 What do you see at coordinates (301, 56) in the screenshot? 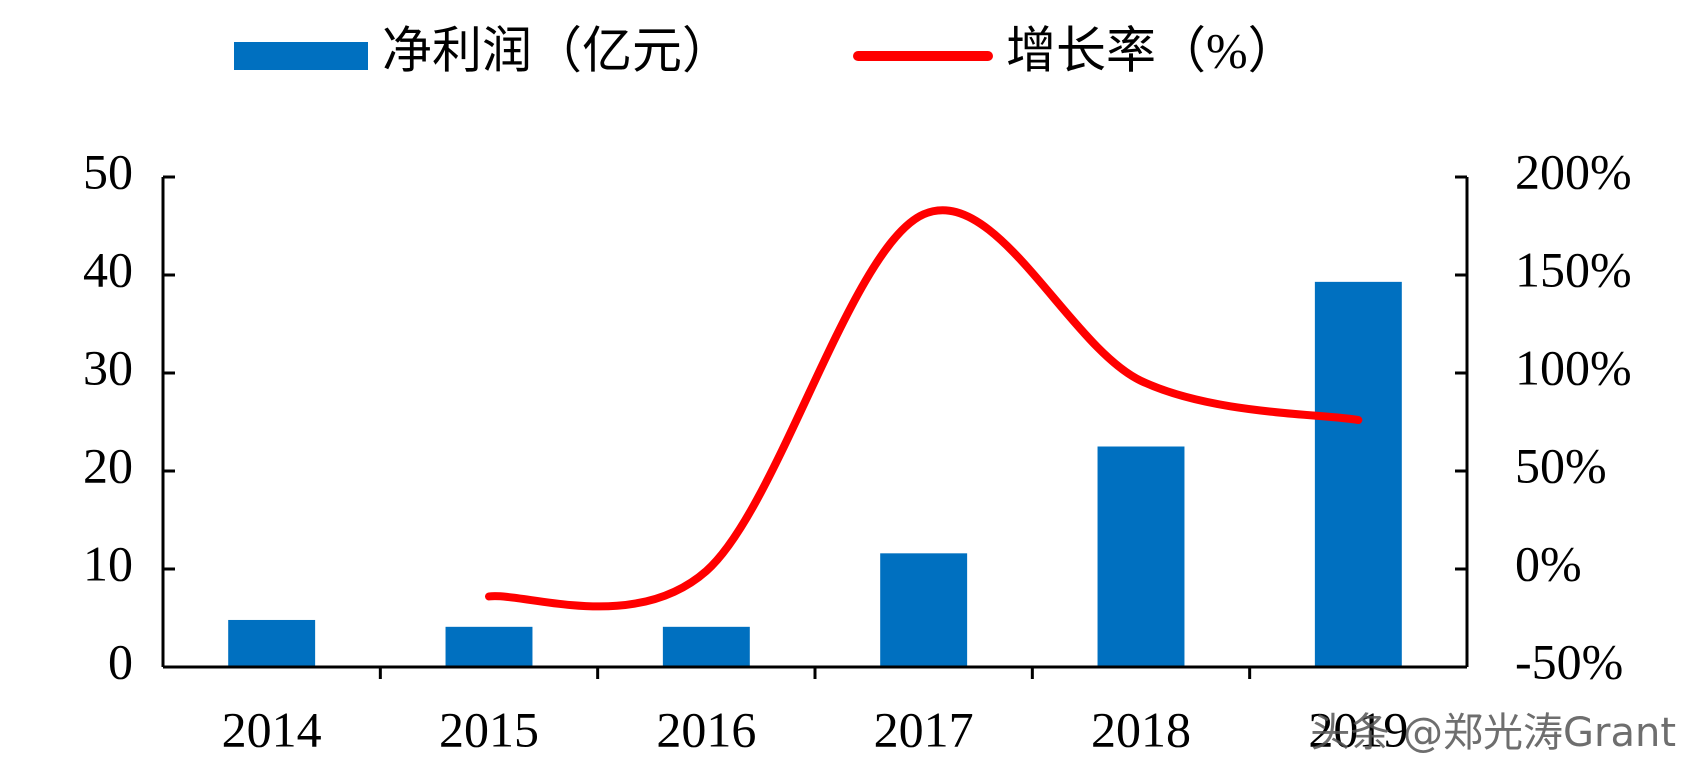
I see `legend-swatch` at bounding box center [301, 56].